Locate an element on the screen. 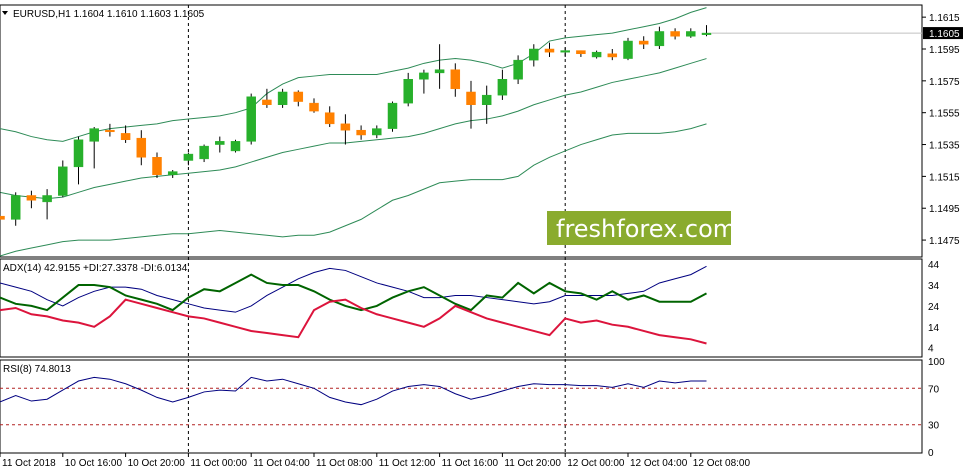 The width and height of the screenshot is (965, 471). last-price-label: 1.1605 is located at coordinates (944, 34).